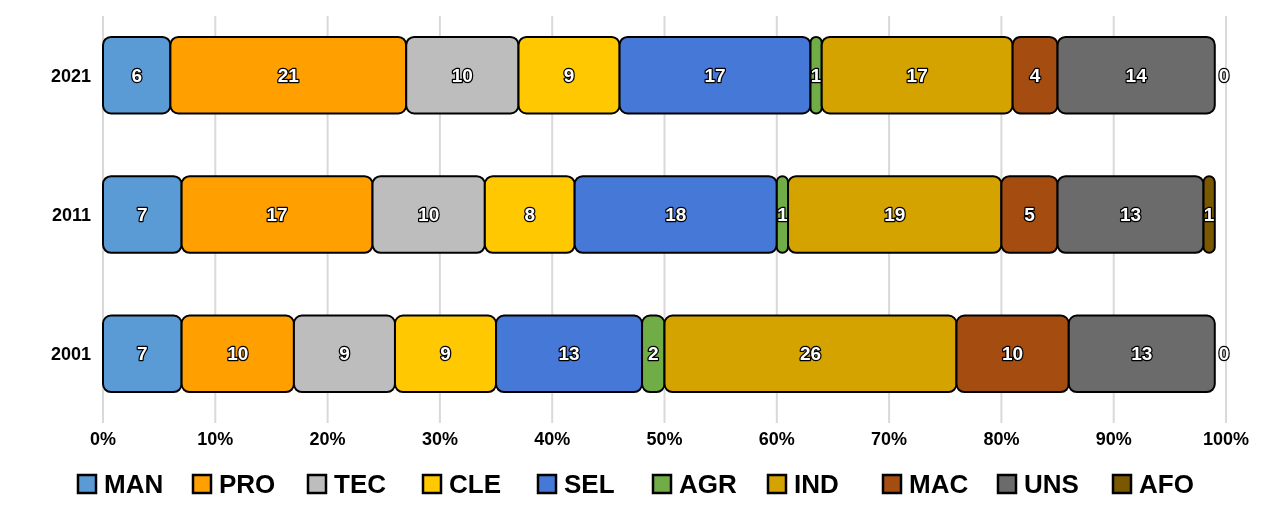 This screenshot has width=1274, height=513. What do you see at coordinates (895, 215) in the screenshot?
I see `data-label: 19` at bounding box center [895, 215].